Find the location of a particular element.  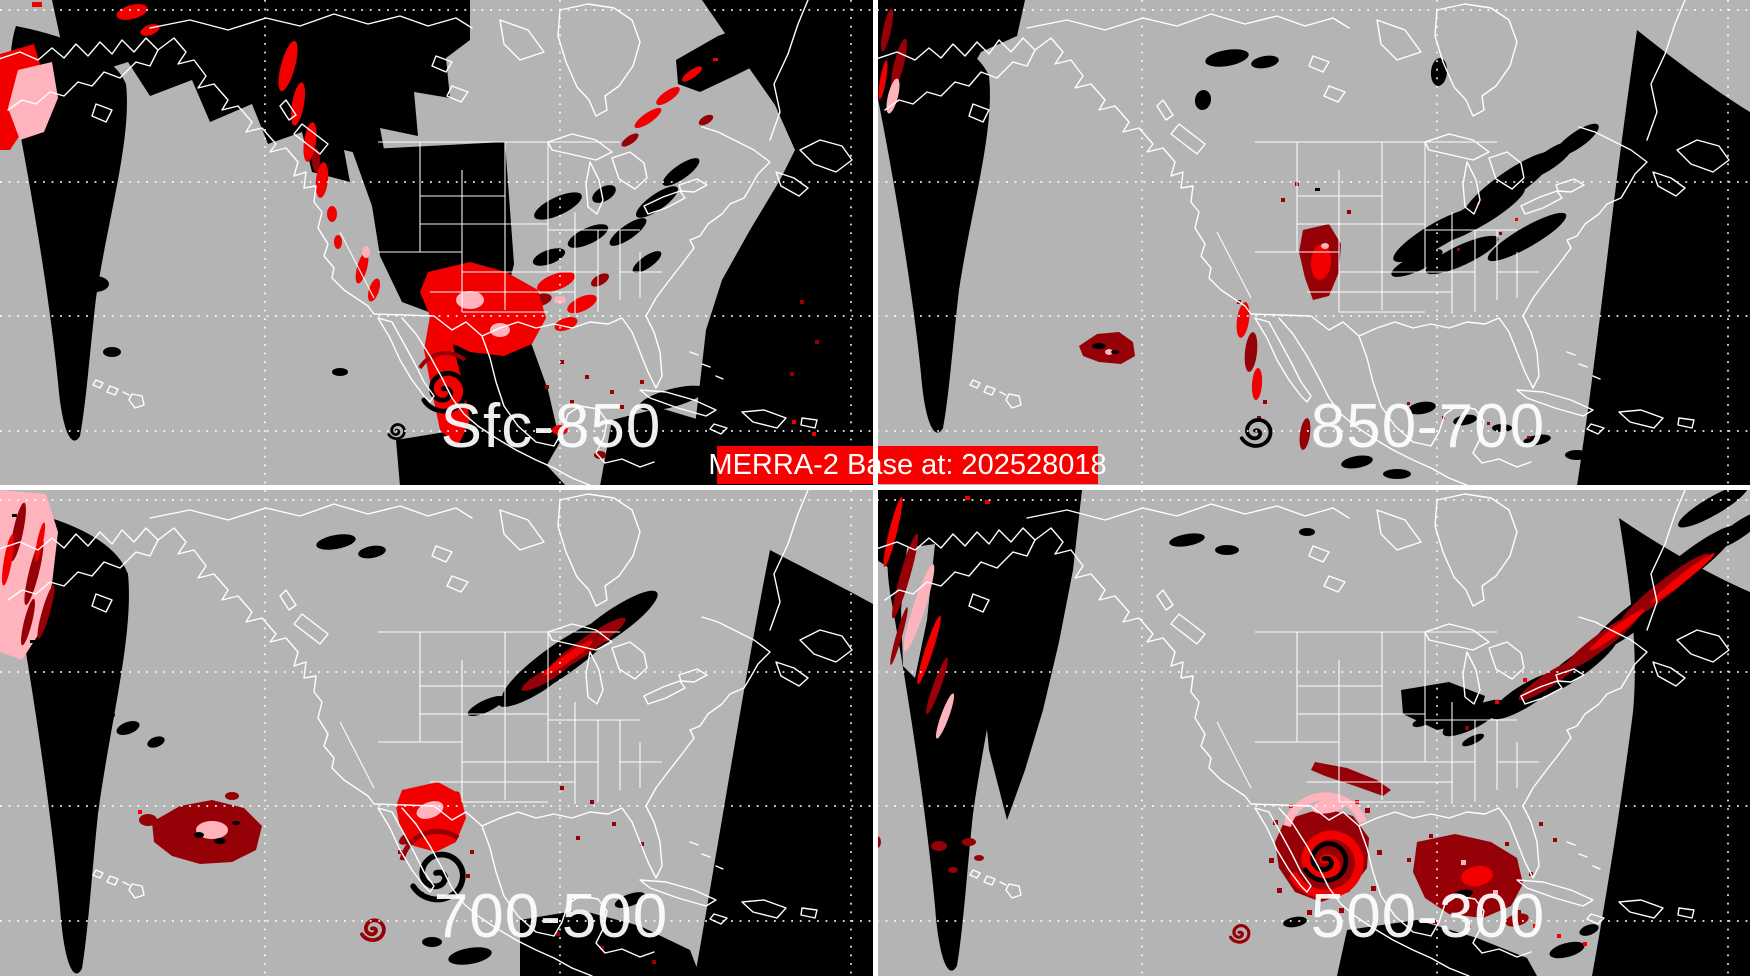

panel-label: 850-700 is located at coordinates (1428, 426).